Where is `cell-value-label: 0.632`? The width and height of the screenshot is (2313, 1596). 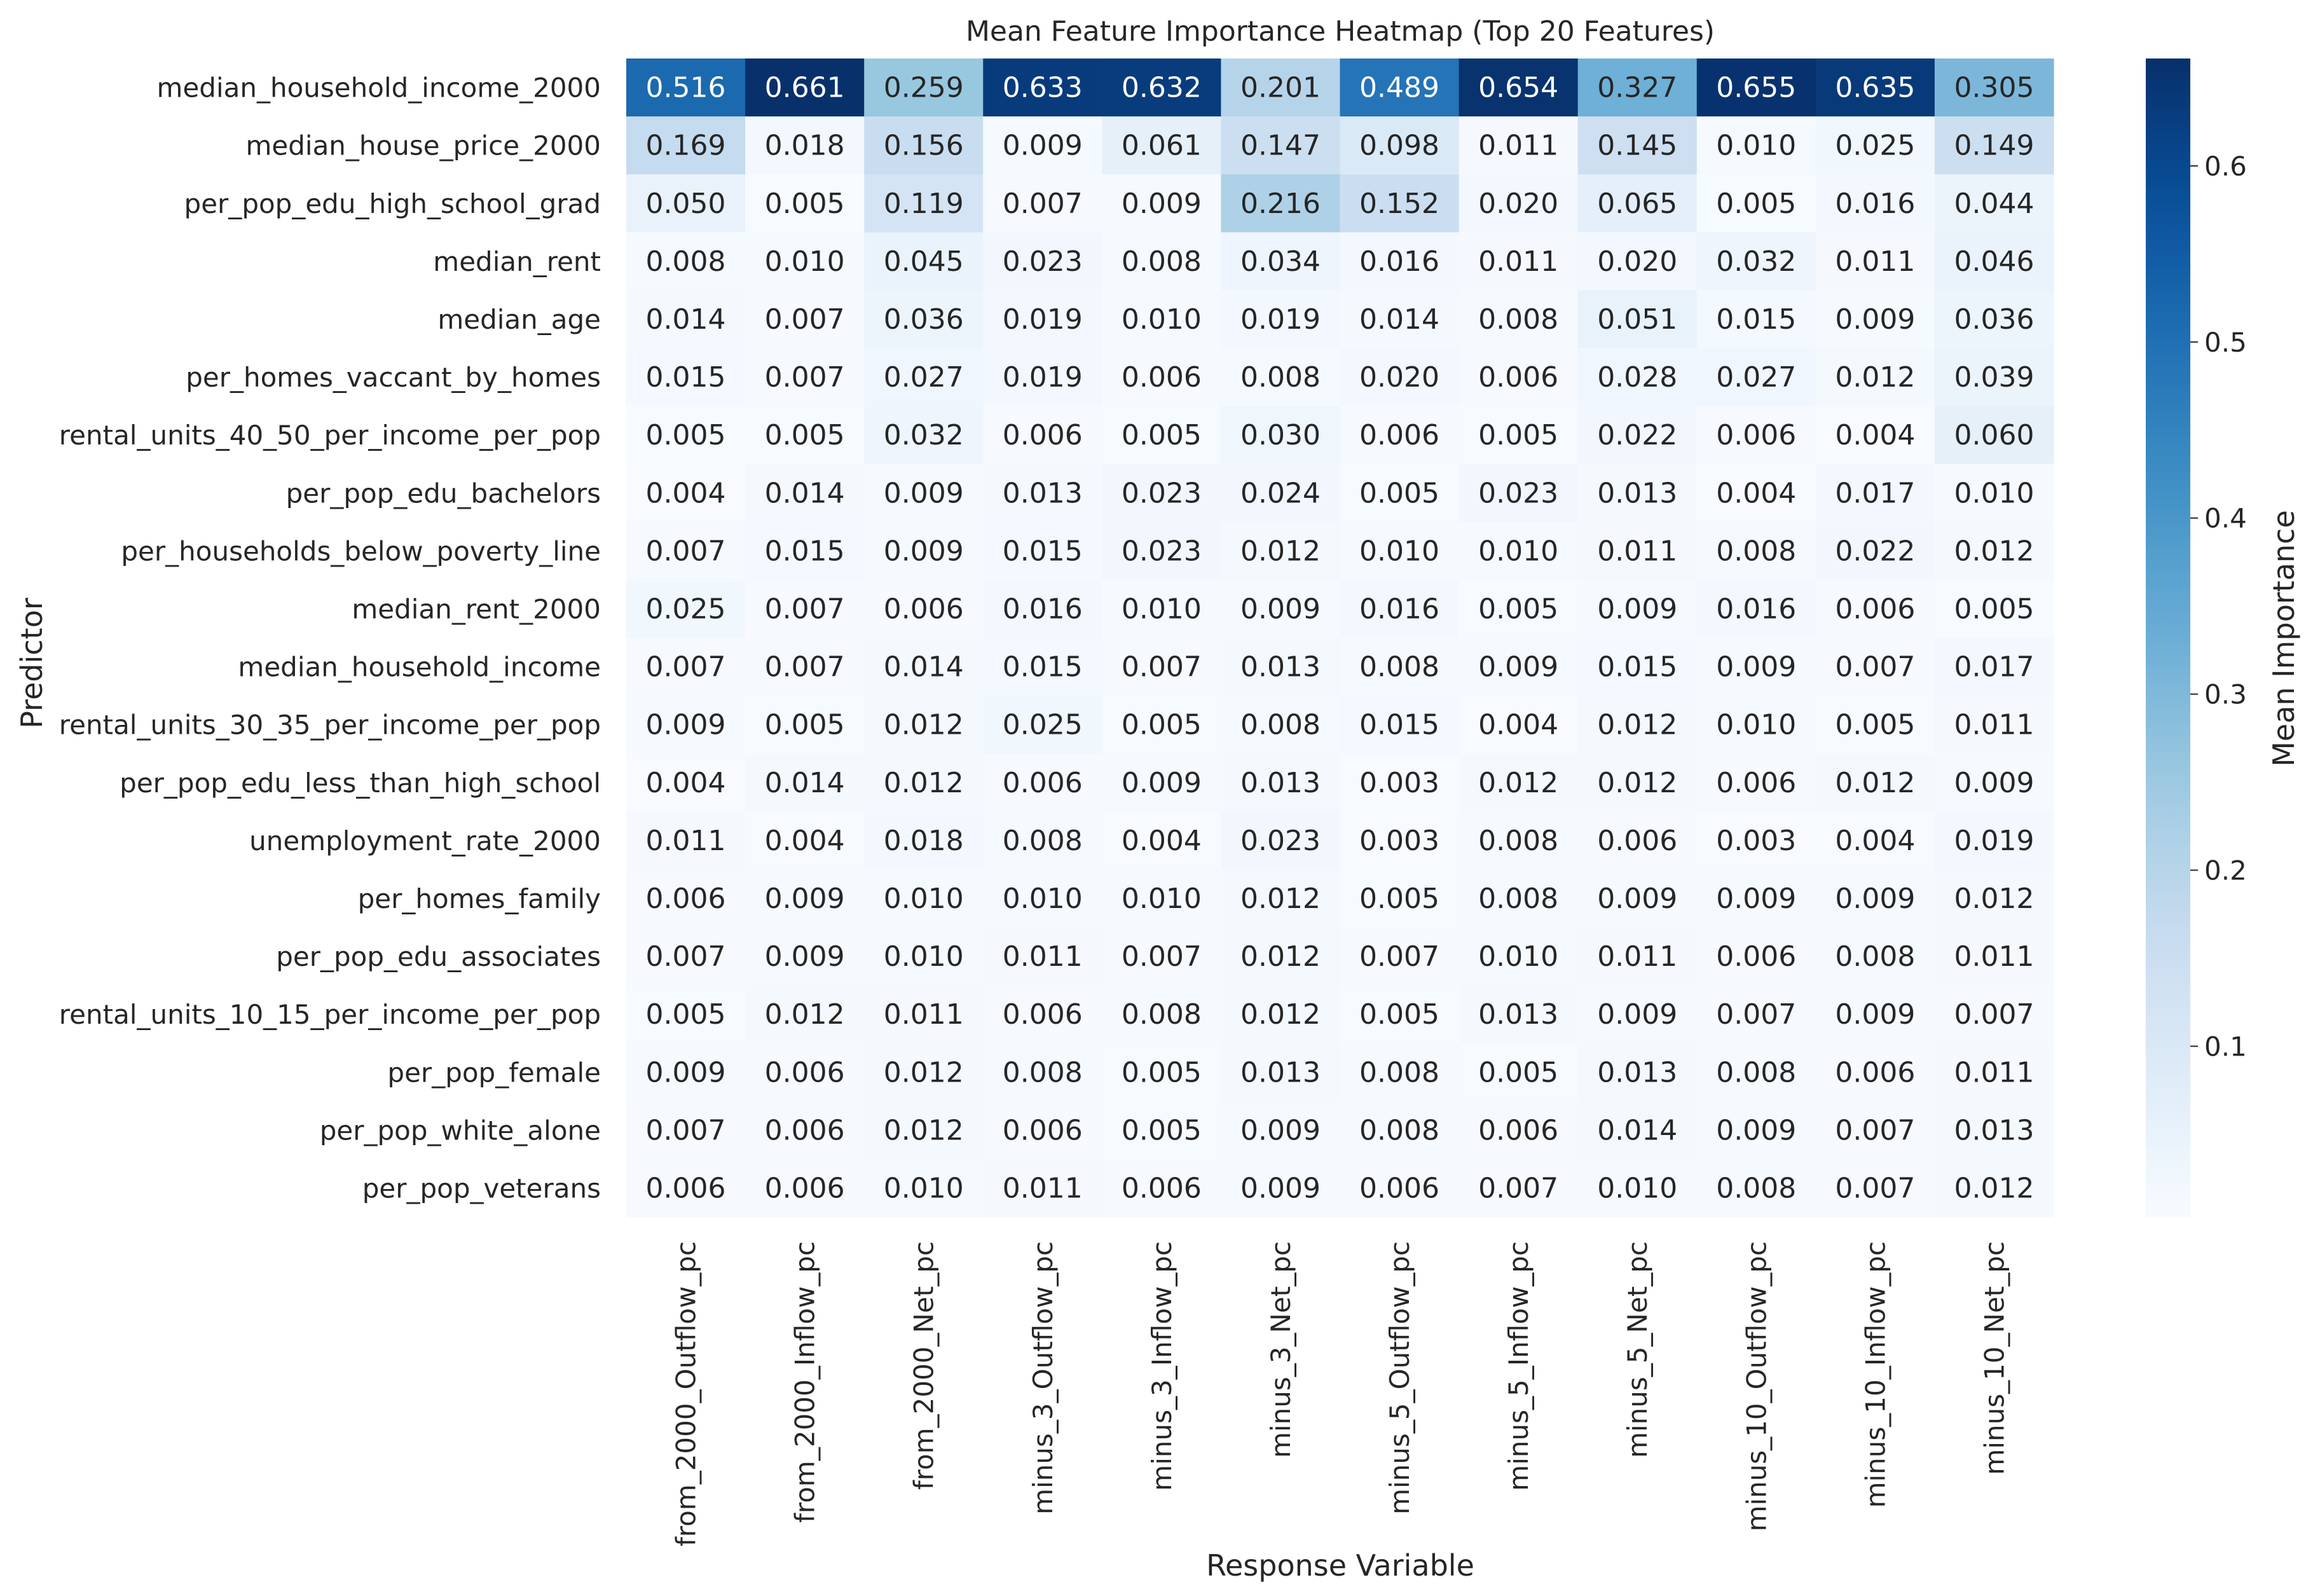
cell-value-label: 0.632 is located at coordinates (1162, 88).